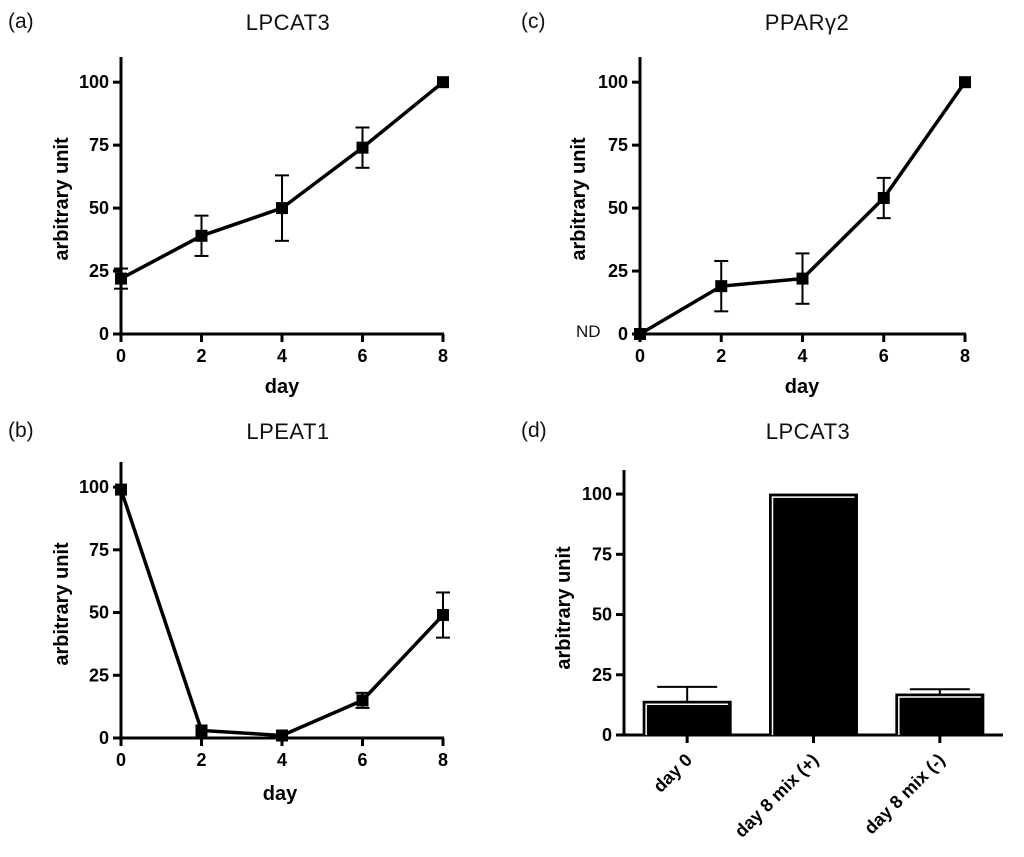 Image resolution: width=1024 pixels, height=857 pixels. Describe the element at coordinates (21, 21) in the screenshot. I see `panel-label: (a)` at that location.